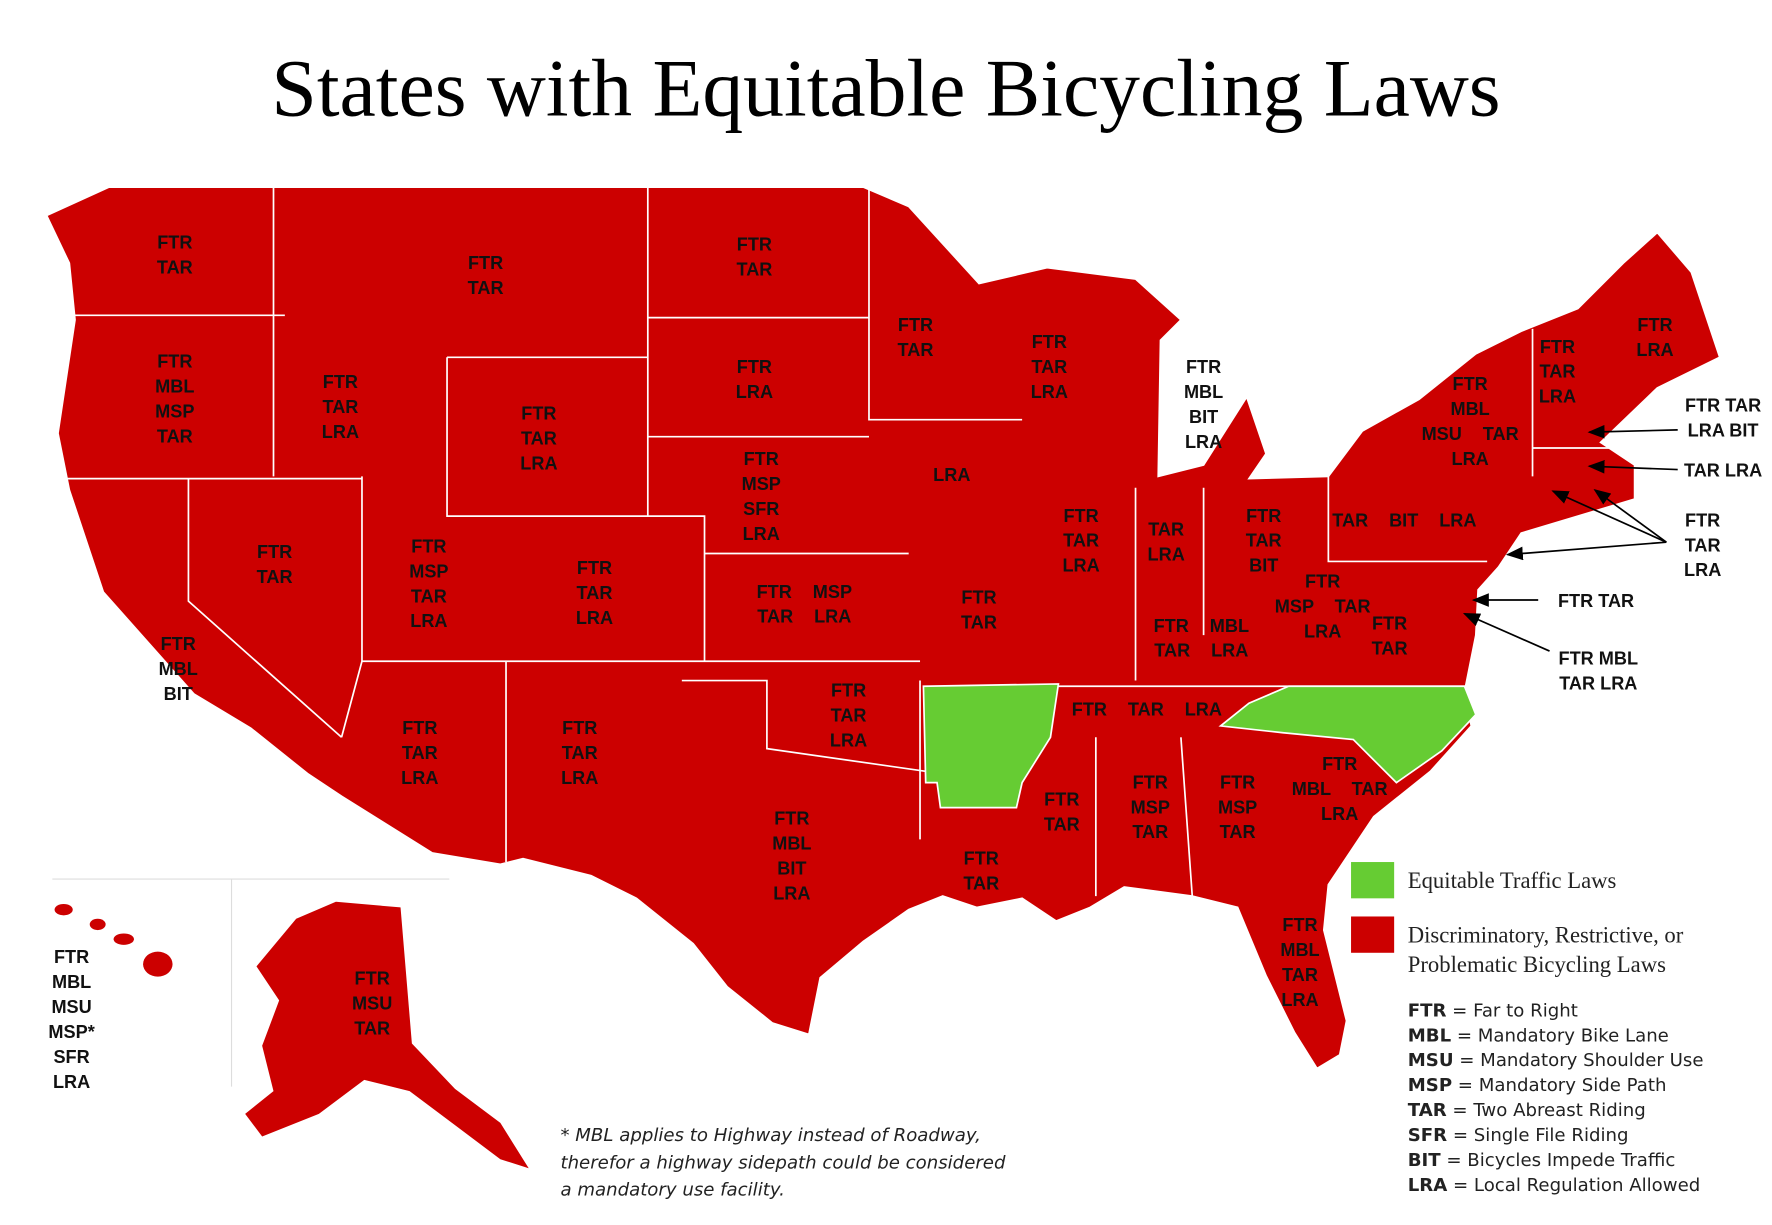 Image resolution: width=1772 pixels, height=1225 pixels. What do you see at coordinates (1548, 1110) in the screenshot?
I see `abbreviation-meaning: = Two Abreast Riding` at bounding box center [1548, 1110].